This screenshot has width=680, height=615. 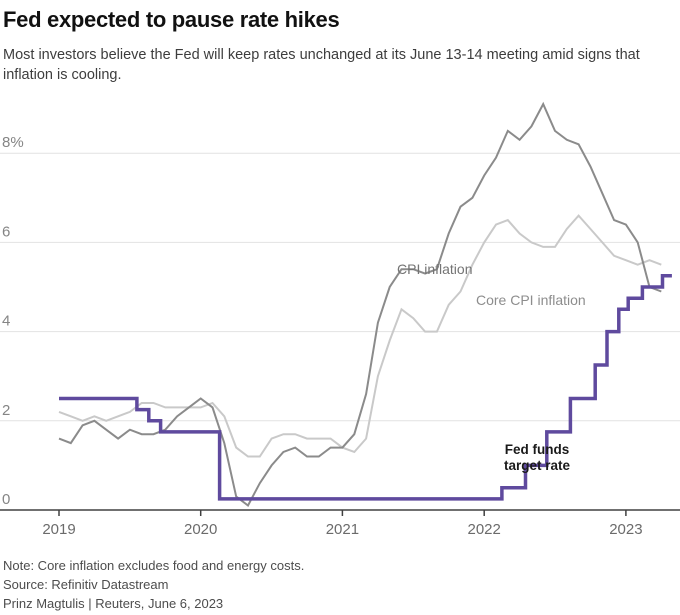 I want to click on x-axis-label: 2021, so click(x=342, y=529).